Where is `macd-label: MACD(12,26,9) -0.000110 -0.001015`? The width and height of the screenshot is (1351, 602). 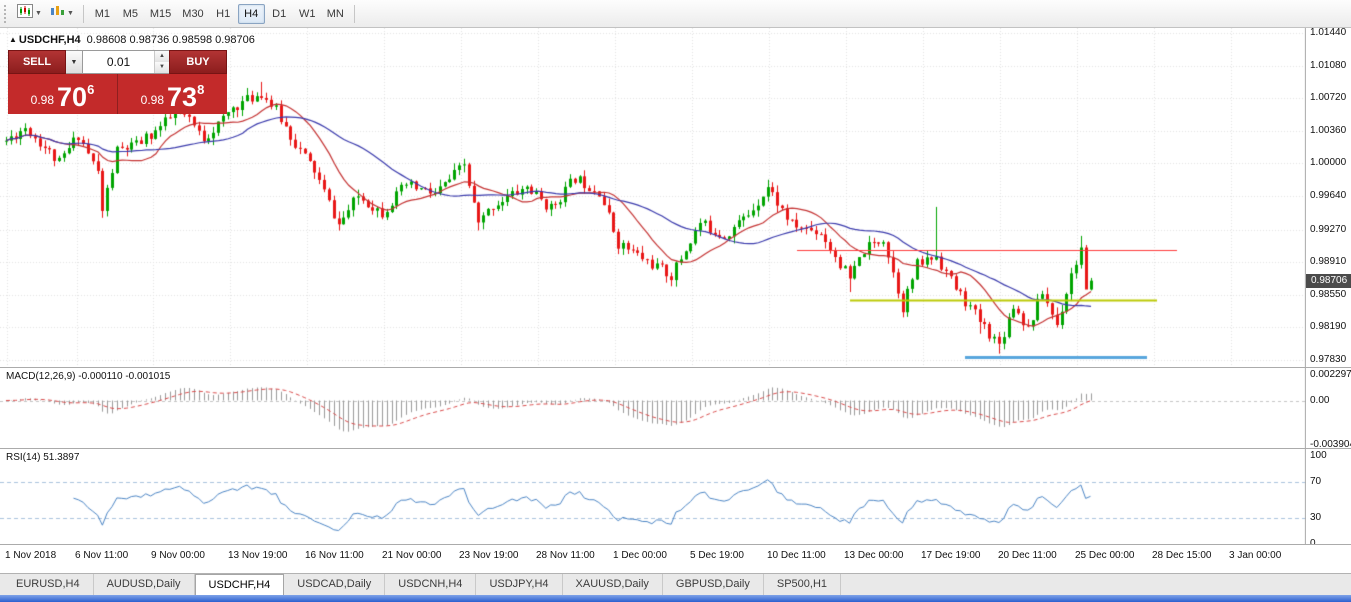 macd-label: MACD(12,26,9) -0.000110 -0.001015 is located at coordinates (88, 376).